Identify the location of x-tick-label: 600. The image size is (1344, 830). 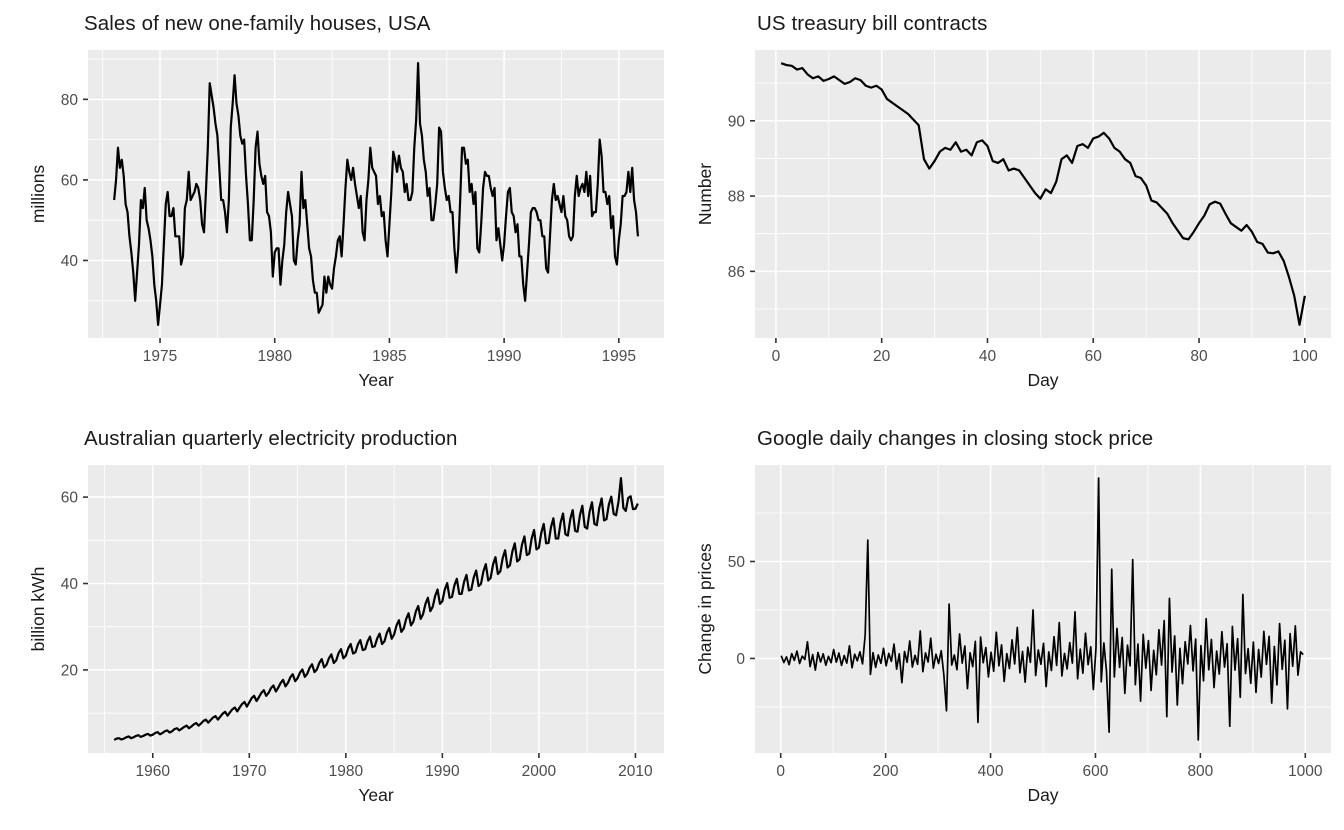
(1096, 771).